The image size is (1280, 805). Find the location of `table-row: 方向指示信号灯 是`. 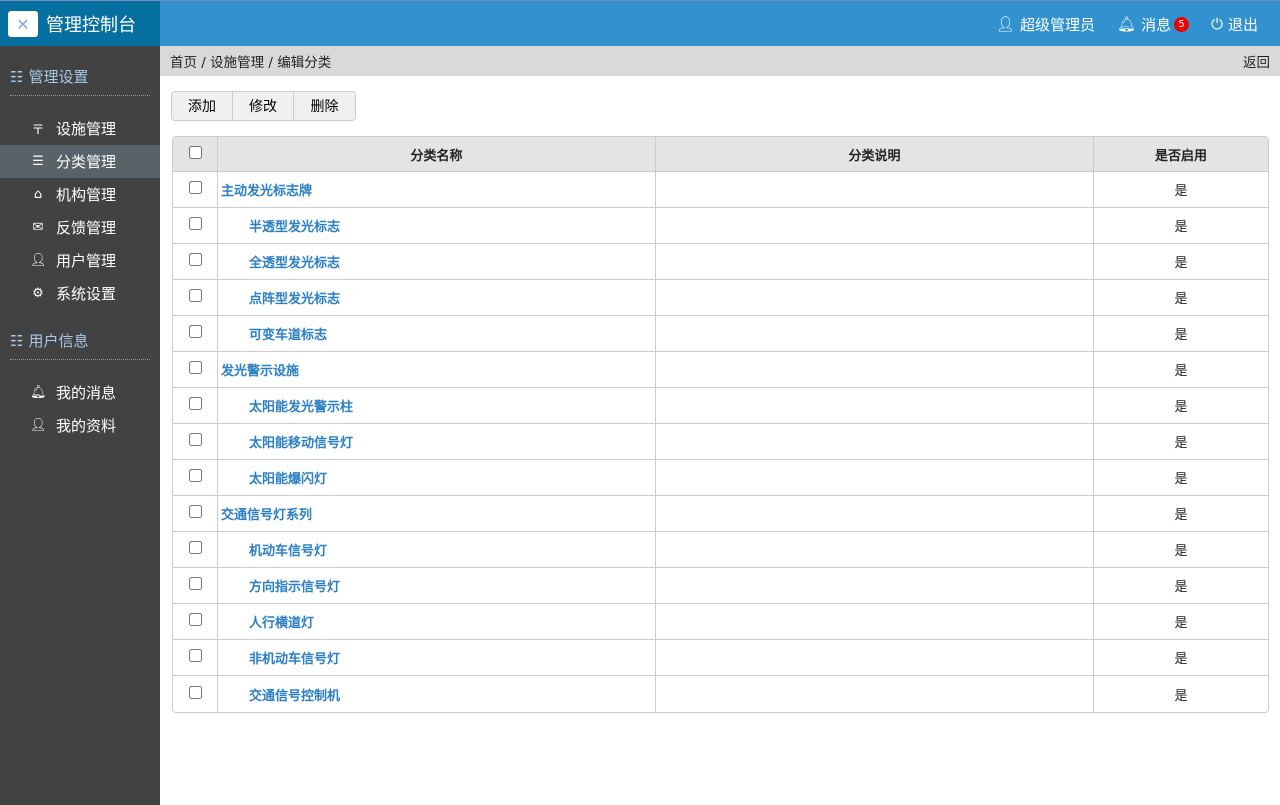

table-row: 方向指示信号灯 是 is located at coordinates (720, 586).